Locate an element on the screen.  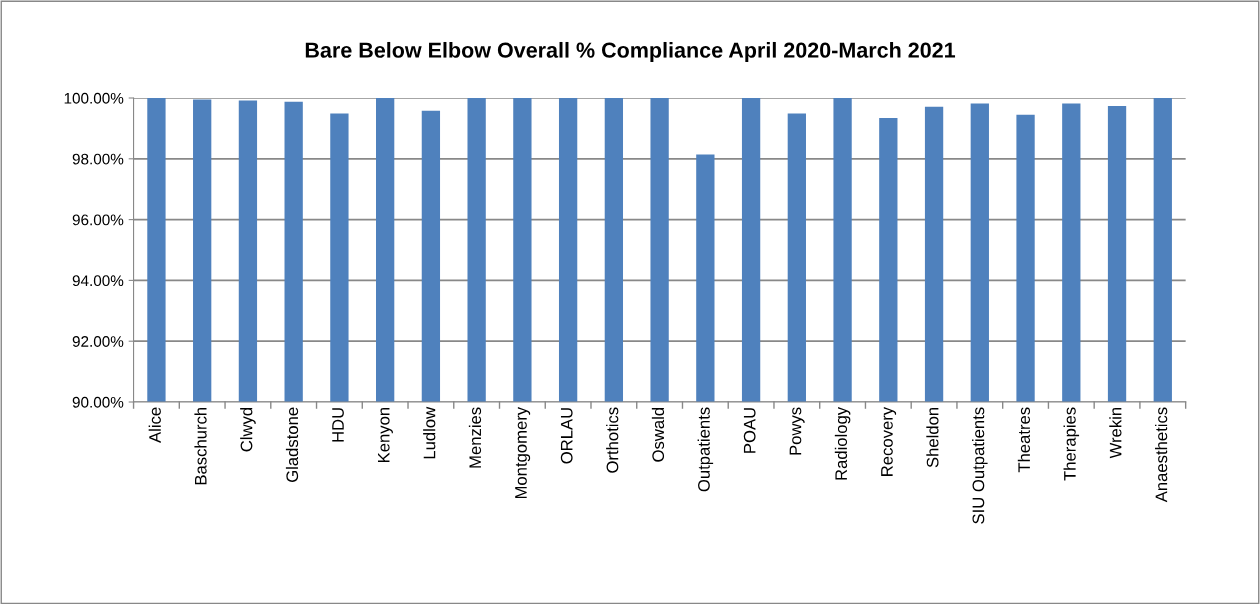
y-tick-label: 94.00% is located at coordinates (98, 281).